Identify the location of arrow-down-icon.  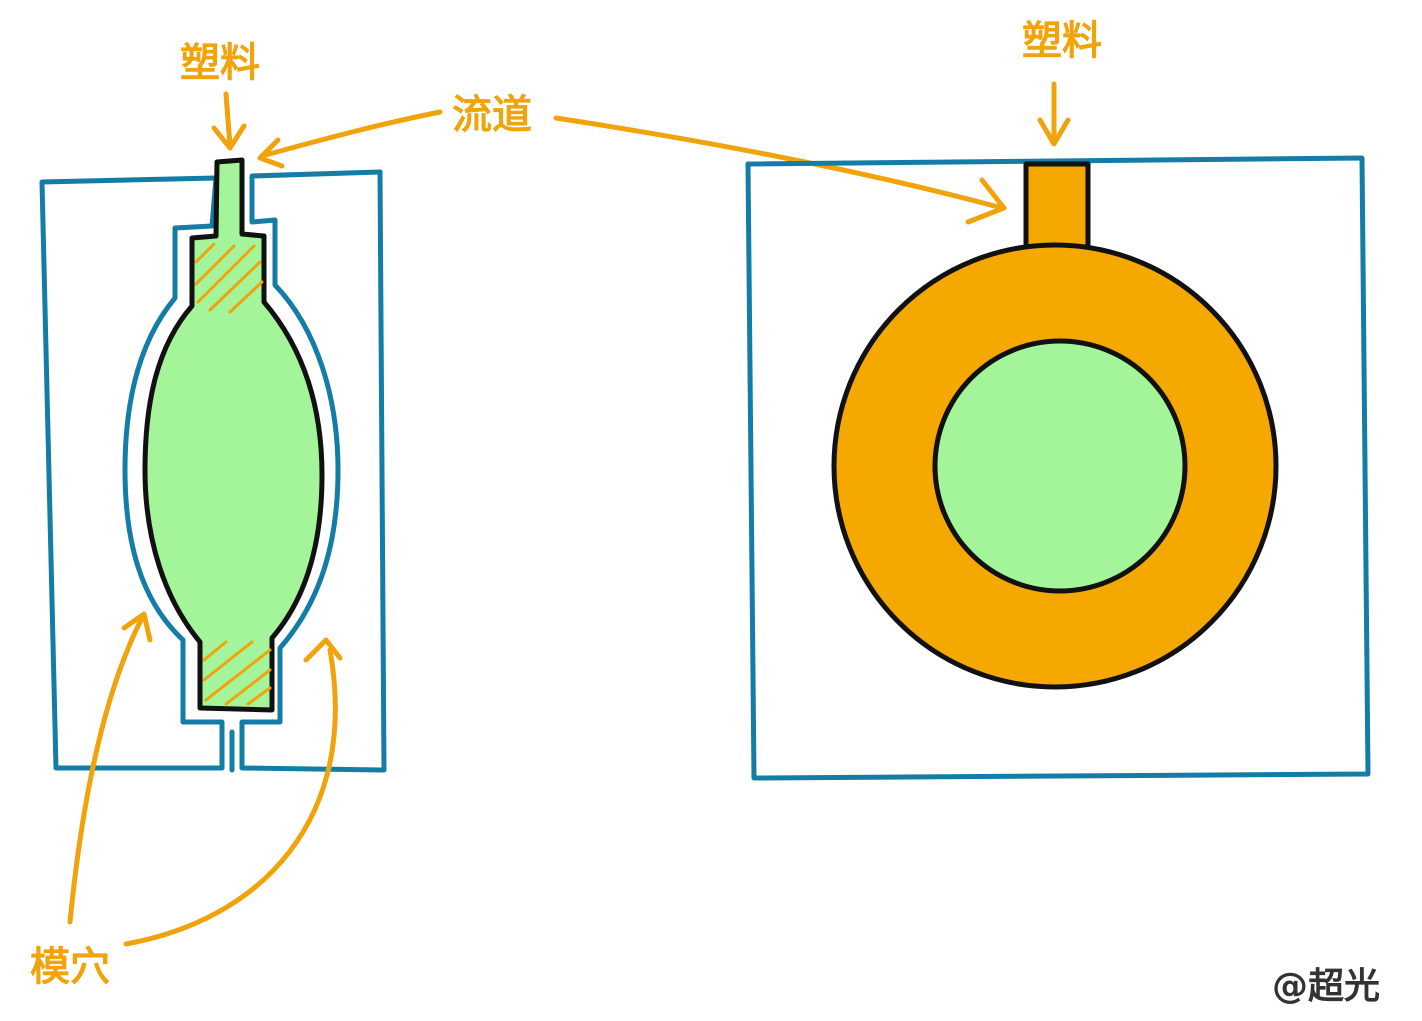
(229, 121).